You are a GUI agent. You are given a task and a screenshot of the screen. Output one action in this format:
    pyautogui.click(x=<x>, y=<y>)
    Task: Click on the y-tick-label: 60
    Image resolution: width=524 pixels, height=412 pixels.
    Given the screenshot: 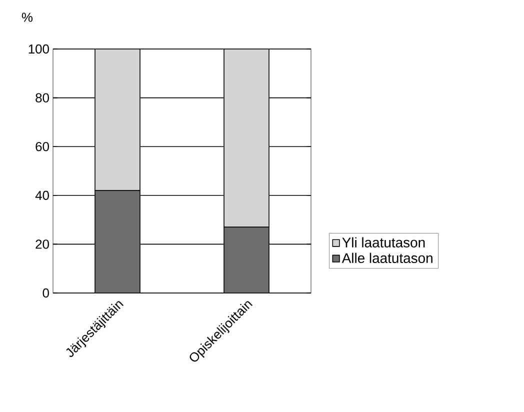 What is the action you would take?
    pyautogui.click(x=42, y=147)
    